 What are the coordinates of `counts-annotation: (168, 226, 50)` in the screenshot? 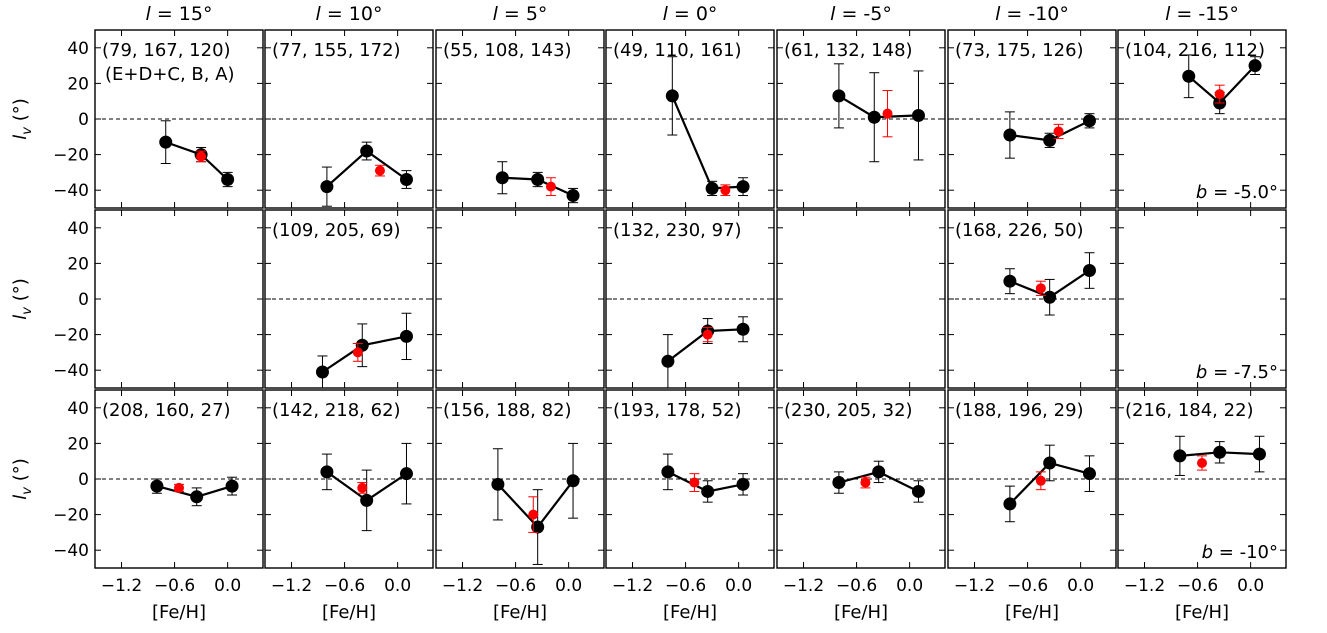 It's located at (1019, 230).